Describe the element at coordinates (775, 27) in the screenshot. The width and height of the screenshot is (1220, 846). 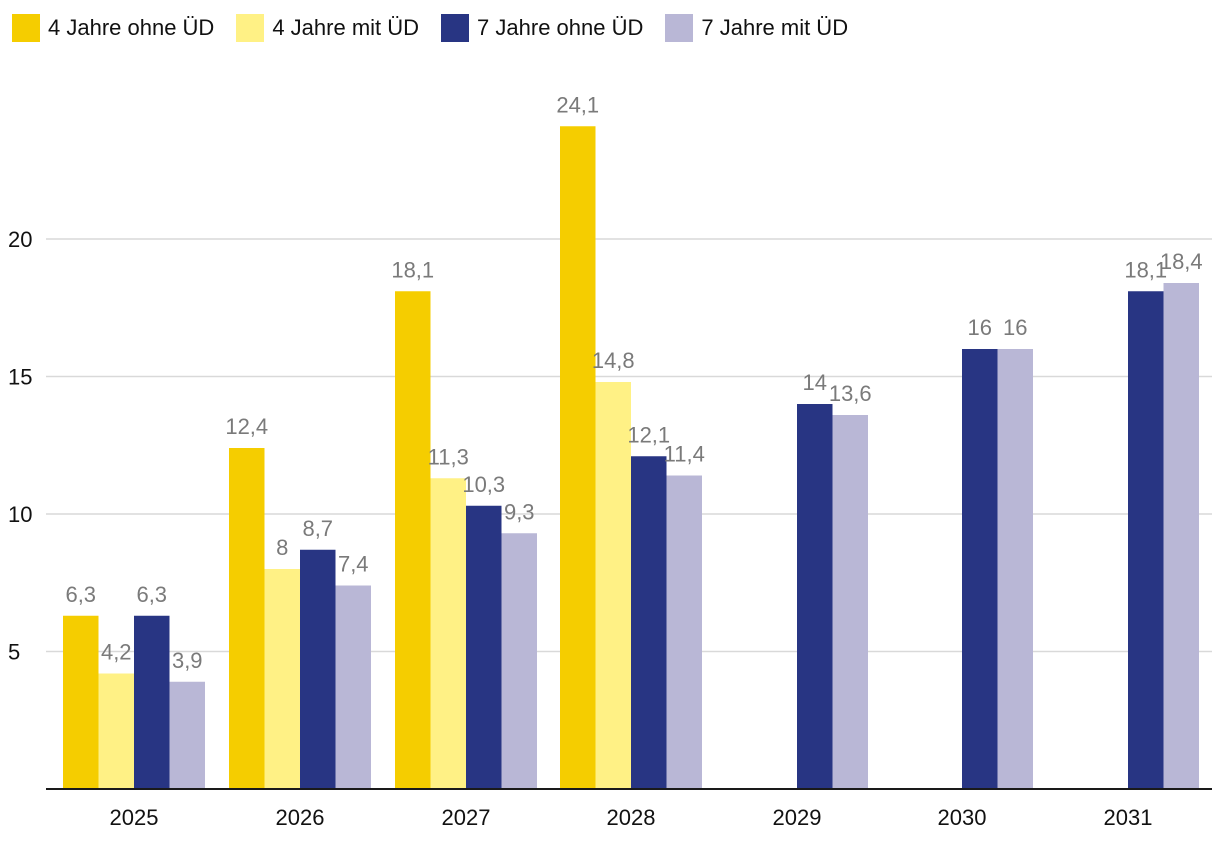
I see `legend-label: 7 Jahre mit ÜD` at that location.